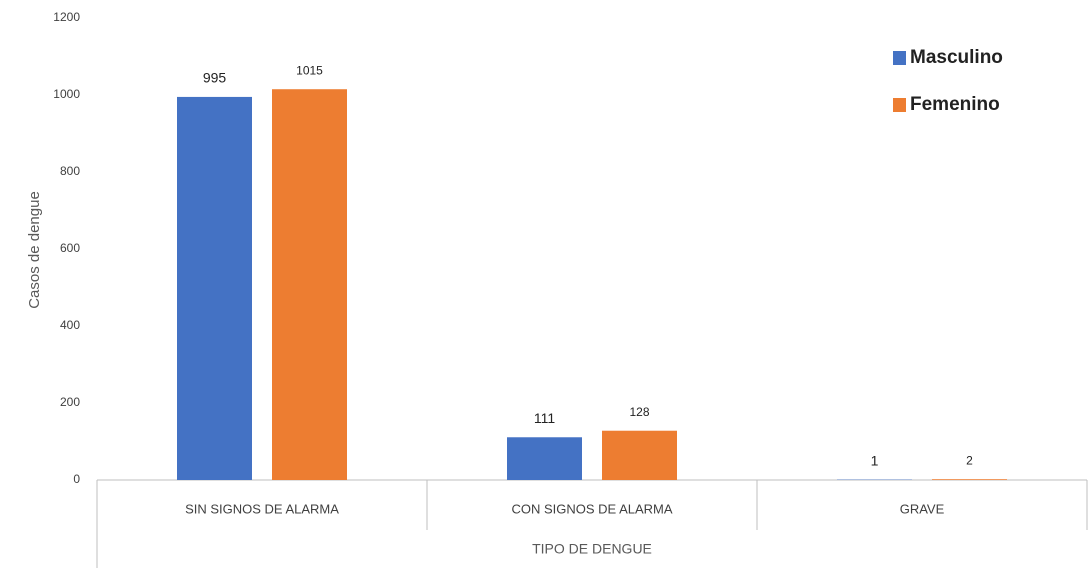  What do you see at coordinates (215, 78) in the screenshot?
I see `value-label: 995` at bounding box center [215, 78].